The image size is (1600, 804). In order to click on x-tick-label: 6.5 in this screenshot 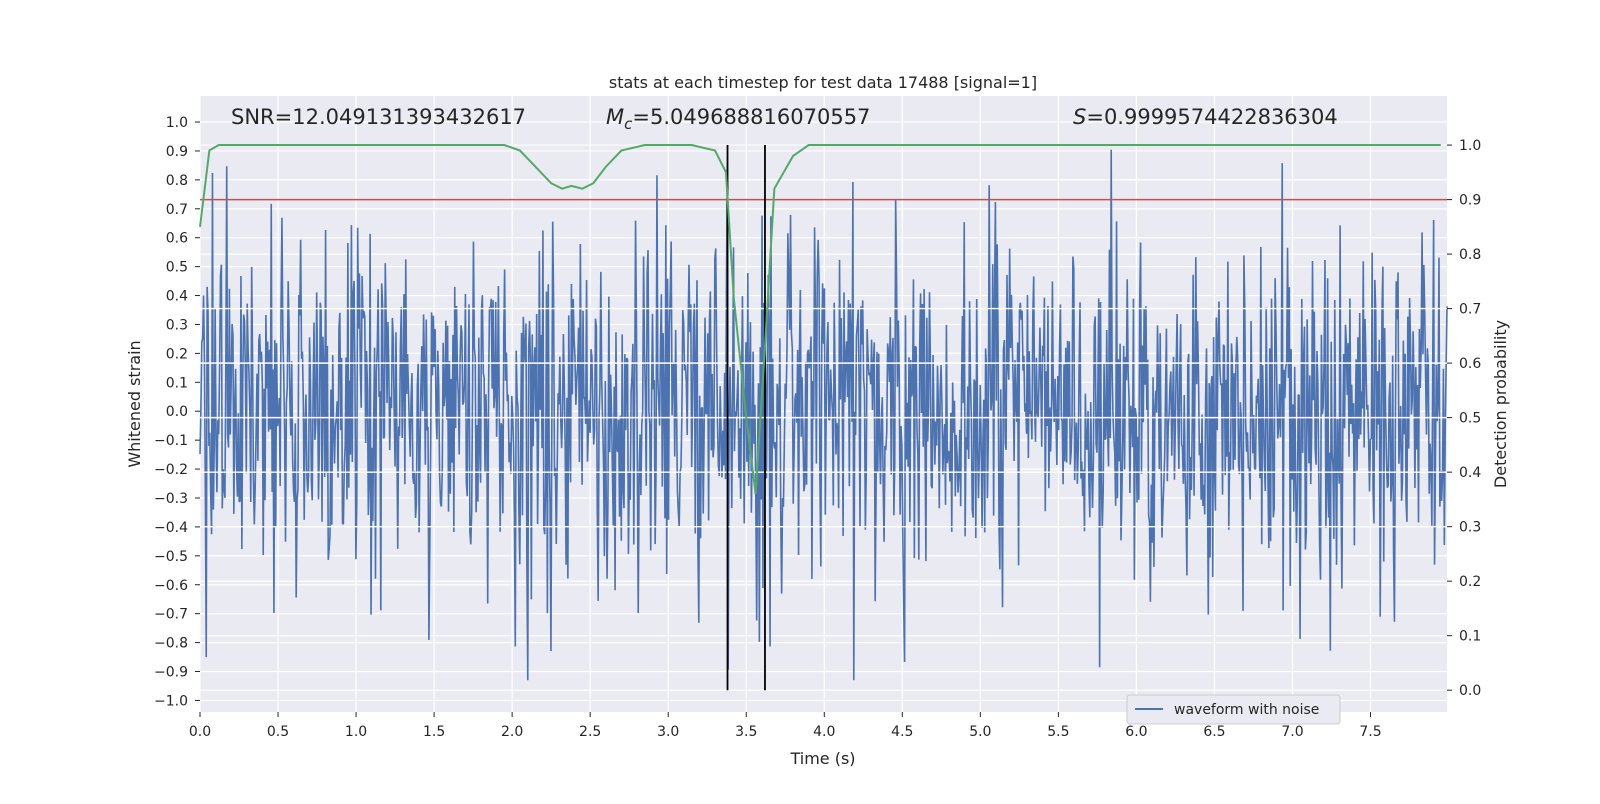, I will do `click(1214, 732)`.